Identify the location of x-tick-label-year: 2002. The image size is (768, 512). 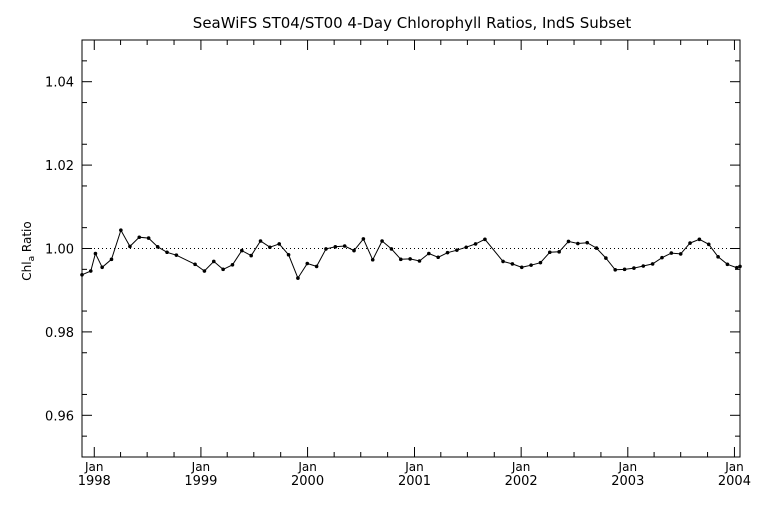
(521, 481).